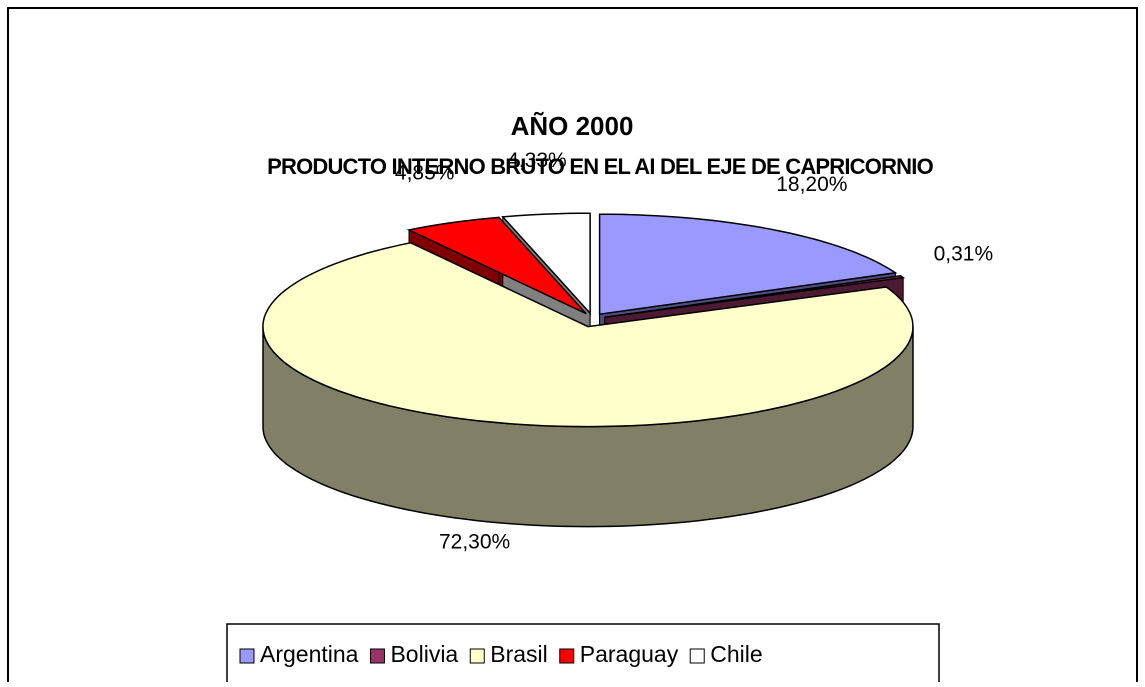 The width and height of the screenshot is (1145, 687). I want to click on legend-label: Argentina, so click(309, 654).